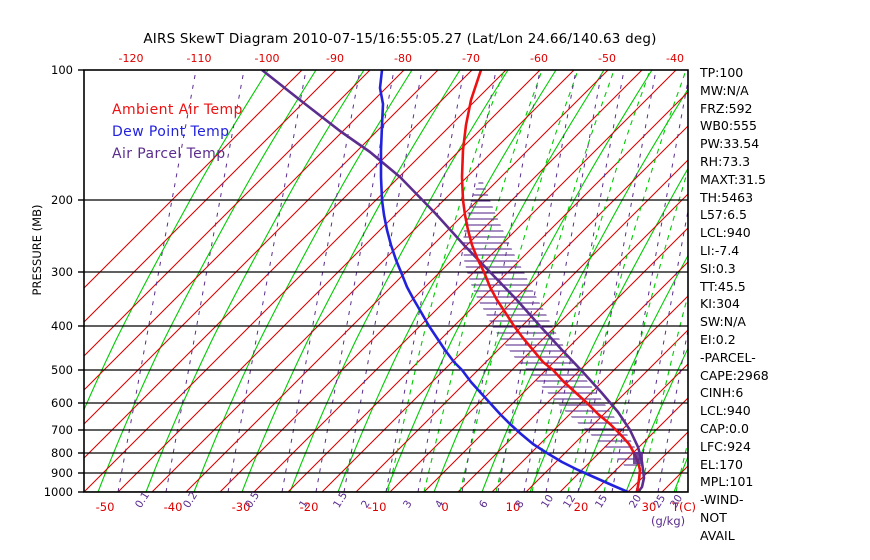 The width and height of the screenshot is (870, 560). I want to click on param-cinh: CINH:6, so click(722, 393).